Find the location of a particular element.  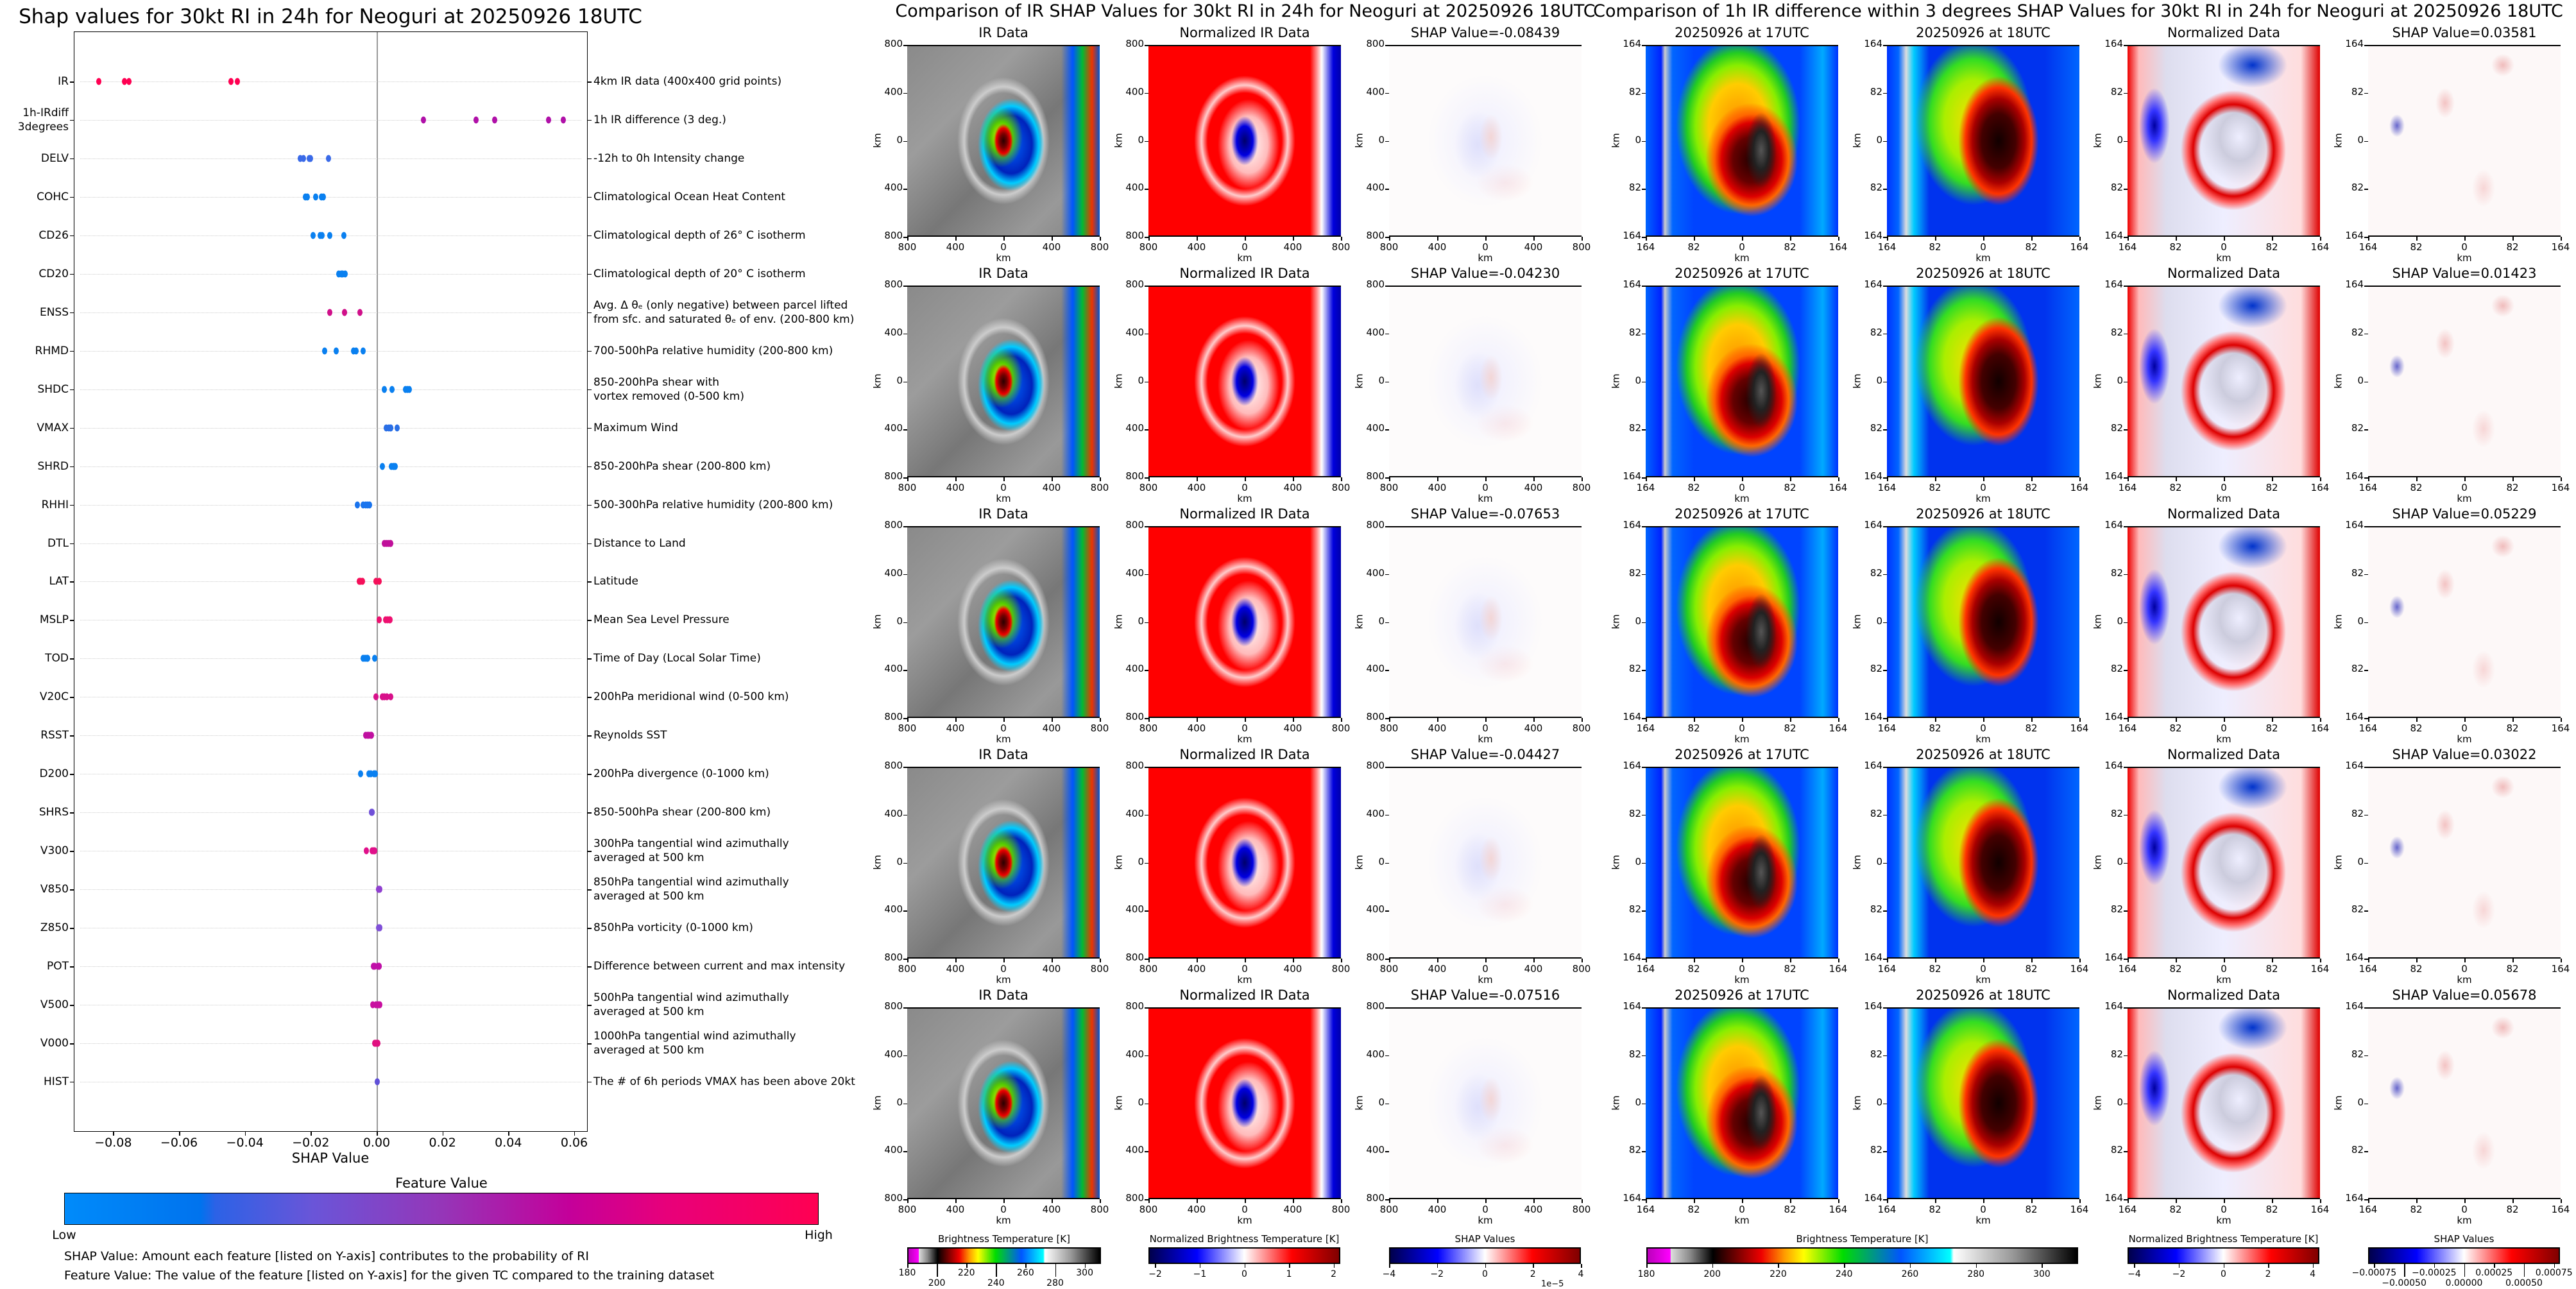

feature-label: SHRS is located at coordinates (53, 813).